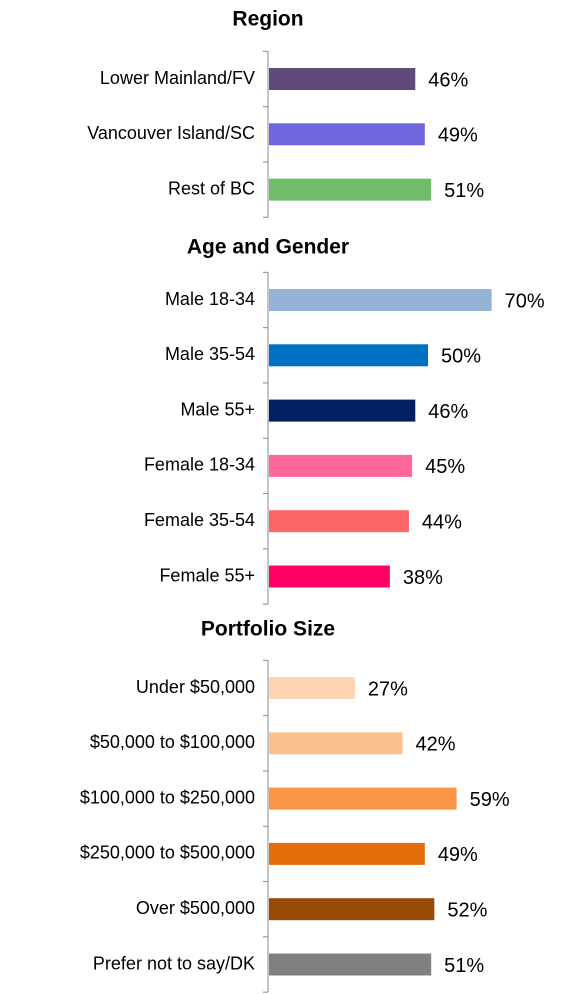 This screenshot has width=577, height=994. Describe the element at coordinates (174, 963) in the screenshot. I see `category-label: Prefer not to say/DK` at that location.